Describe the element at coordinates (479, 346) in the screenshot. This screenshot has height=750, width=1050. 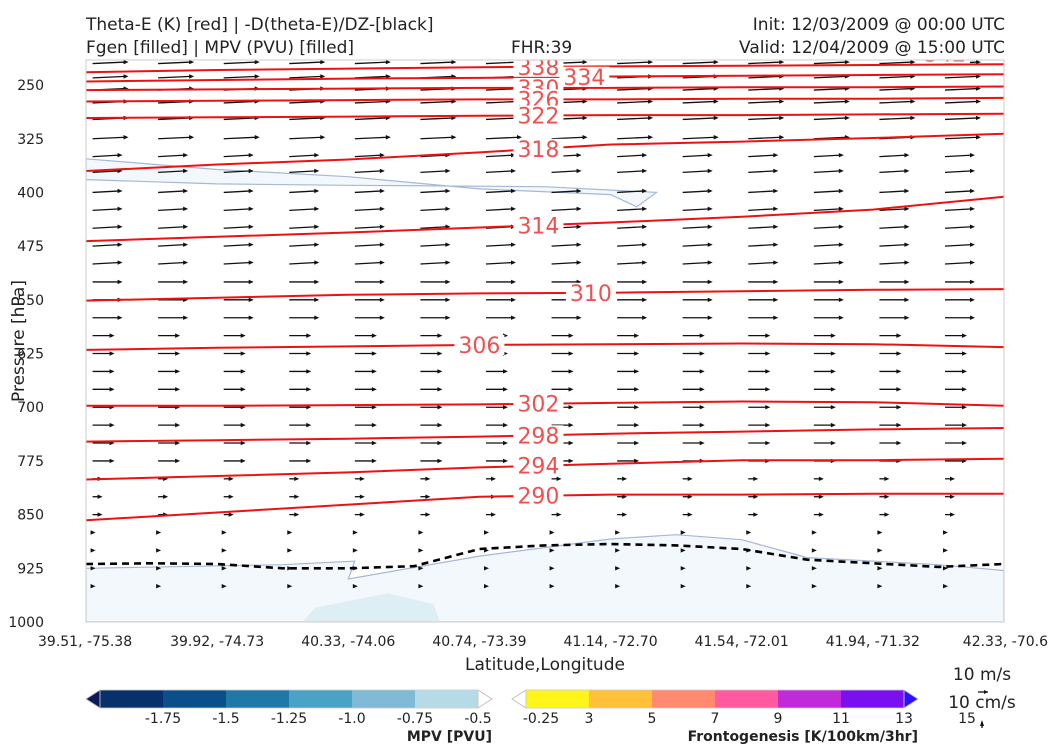
I see `theta-e-contour-label: 306` at that location.